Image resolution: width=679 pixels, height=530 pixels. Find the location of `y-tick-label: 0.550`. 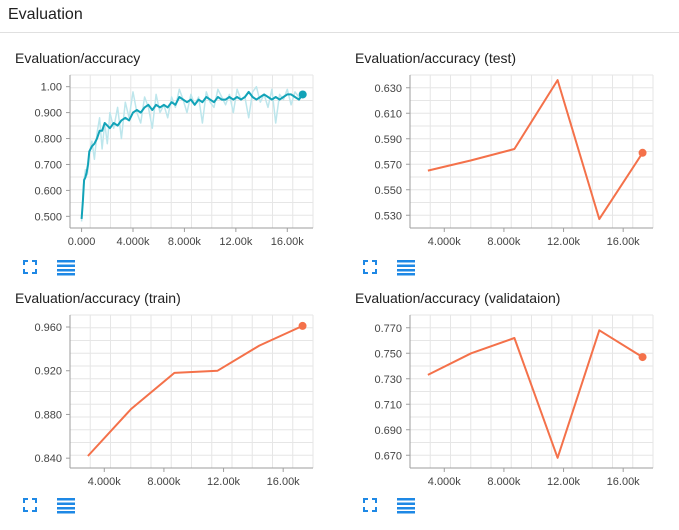

y-tick-label: 0.550 is located at coordinates (388, 191).